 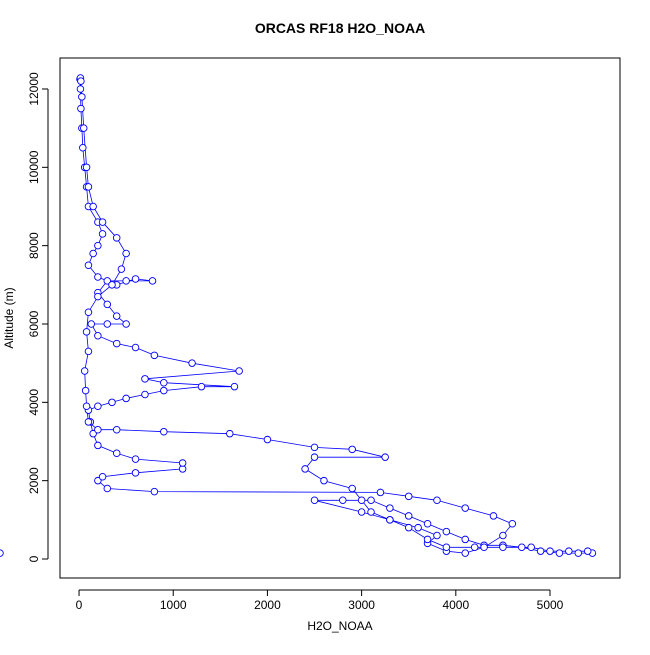 I want to click on x-tick-label: 2000, so click(x=267, y=605).